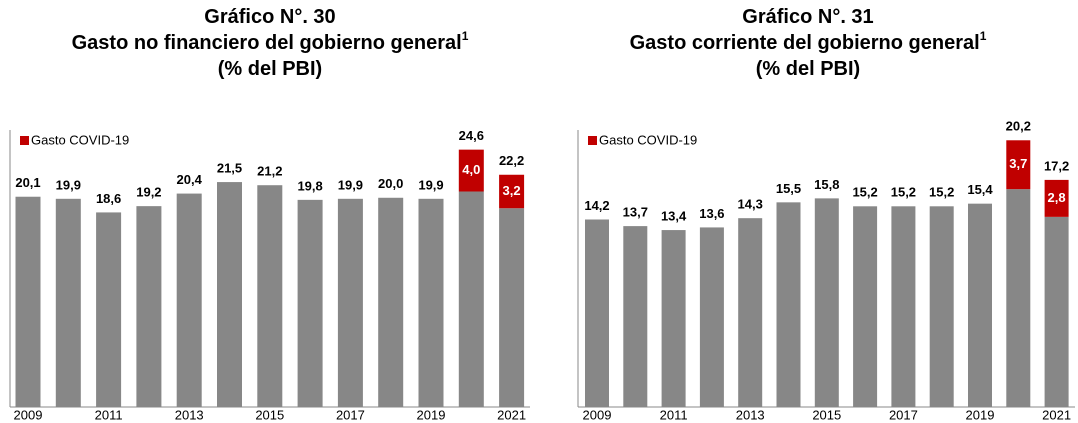 Image resolution: width=1078 pixels, height=423 pixels. What do you see at coordinates (711, 213) in the screenshot?
I see `value-label: 13,6` at bounding box center [711, 213].